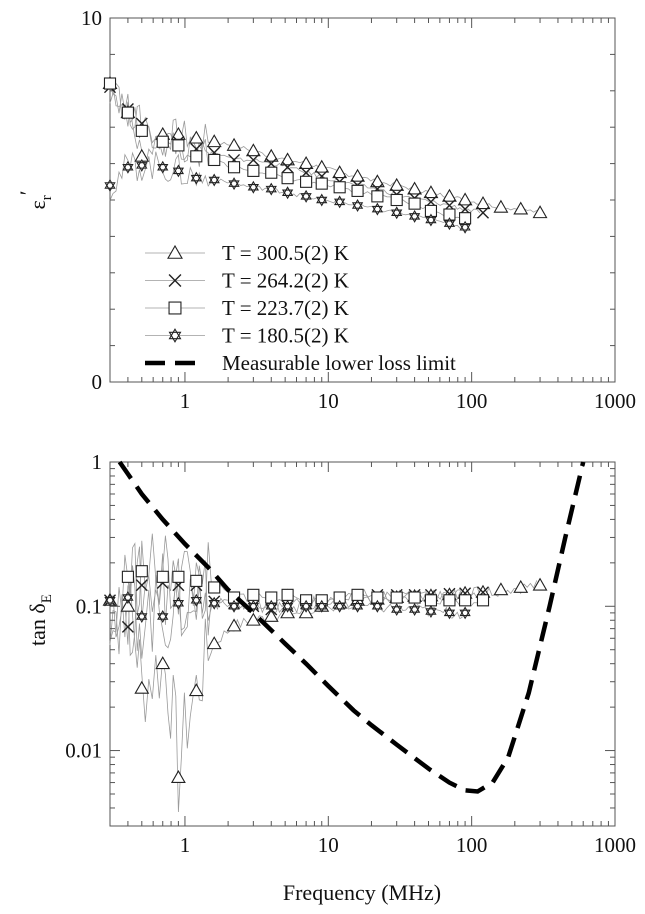  Describe the element at coordinates (285, 253) in the screenshot. I see `legend-entry: T = 300.5(2) K` at that location.